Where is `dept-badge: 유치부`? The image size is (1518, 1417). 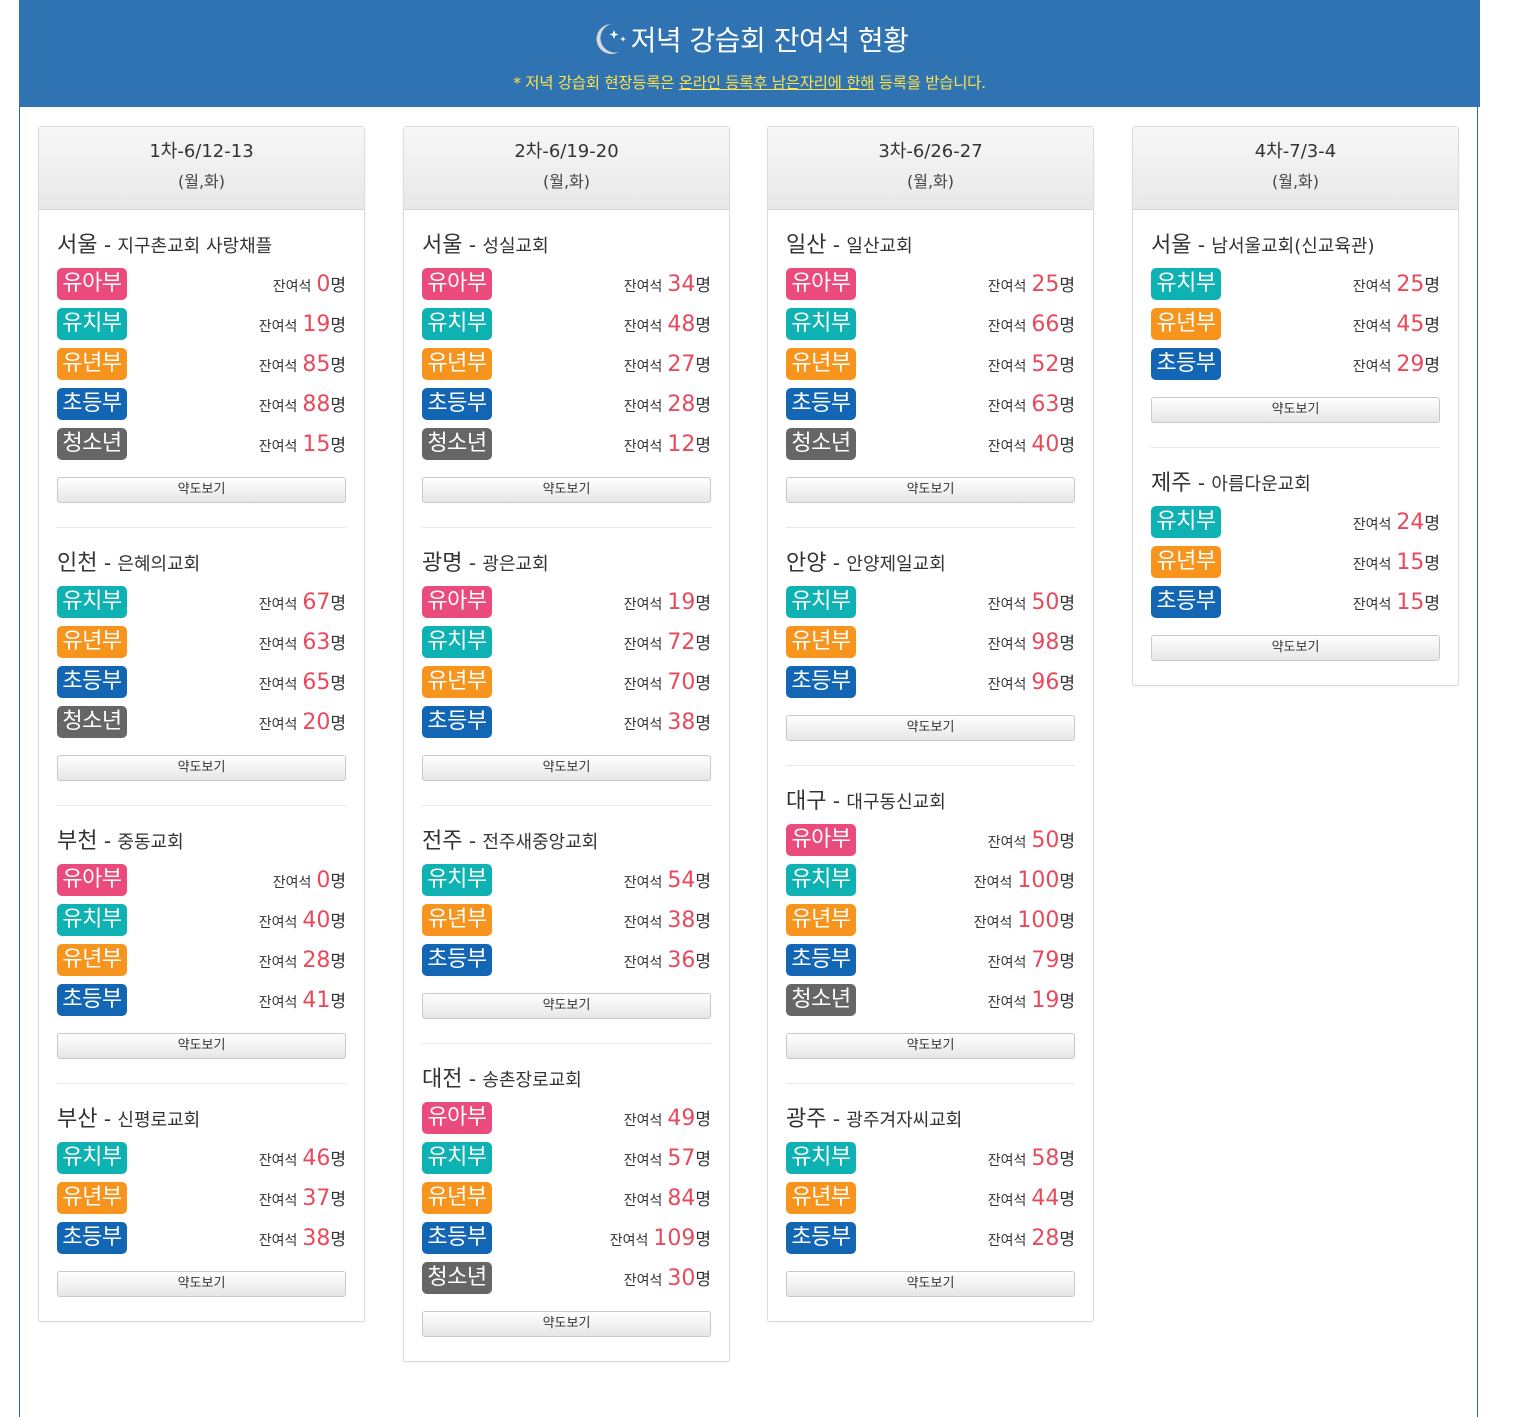
dept-badge: 유치부 is located at coordinates (92, 1158).